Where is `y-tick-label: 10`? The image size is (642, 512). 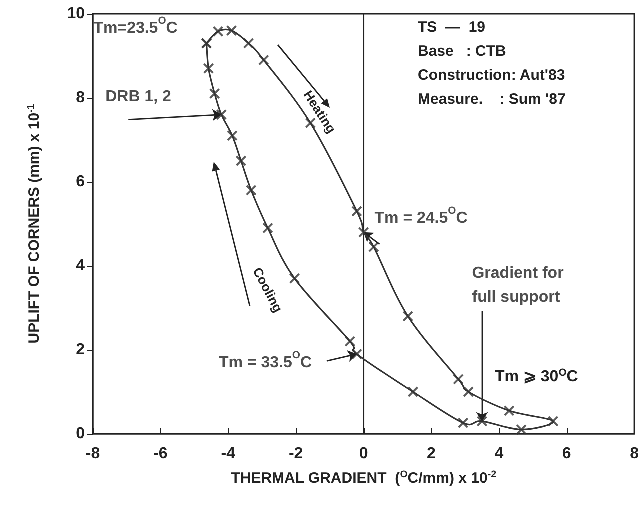
y-tick-label: 10 is located at coordinates (76, 14).